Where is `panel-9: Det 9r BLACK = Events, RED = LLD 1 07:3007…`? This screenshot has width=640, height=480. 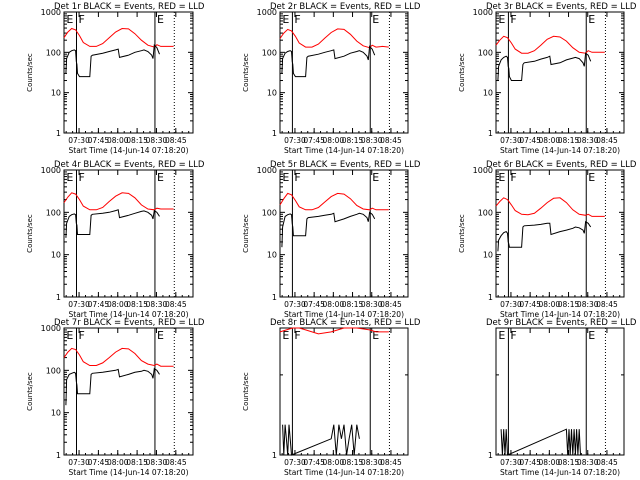 panel-9: Det 9r BLACK = Events, RED = LLD 1 07:3007… is located at coordinates (561, 397).